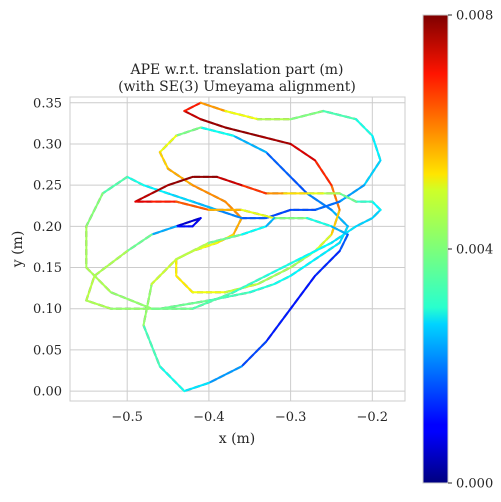 Image resolution: width=501 pixels, height=502 pixels. Describe the element at coordinates (47, 268) in the screenshot. I see `y-tick-label: 0.15` at that location.